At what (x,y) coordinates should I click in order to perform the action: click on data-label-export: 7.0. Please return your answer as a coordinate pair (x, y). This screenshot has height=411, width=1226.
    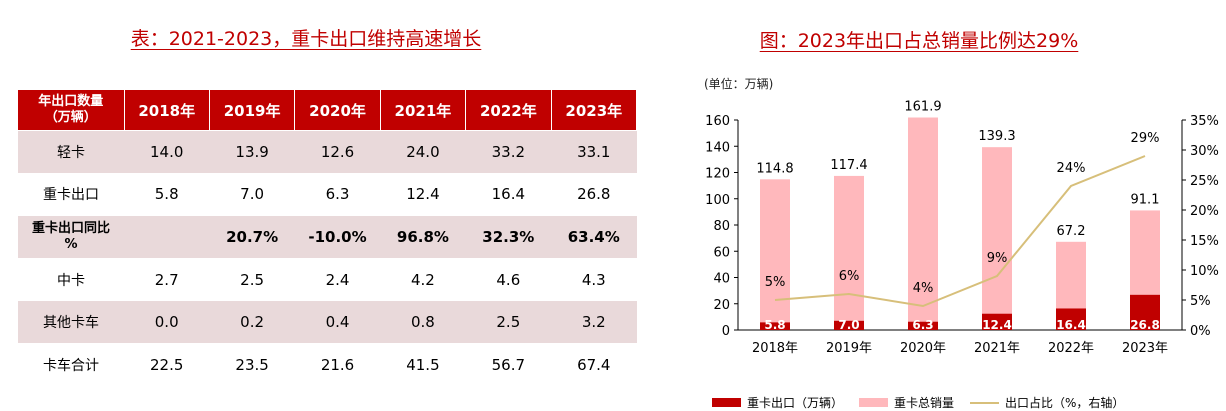
    Looking at the image, I should click on (848, 325).